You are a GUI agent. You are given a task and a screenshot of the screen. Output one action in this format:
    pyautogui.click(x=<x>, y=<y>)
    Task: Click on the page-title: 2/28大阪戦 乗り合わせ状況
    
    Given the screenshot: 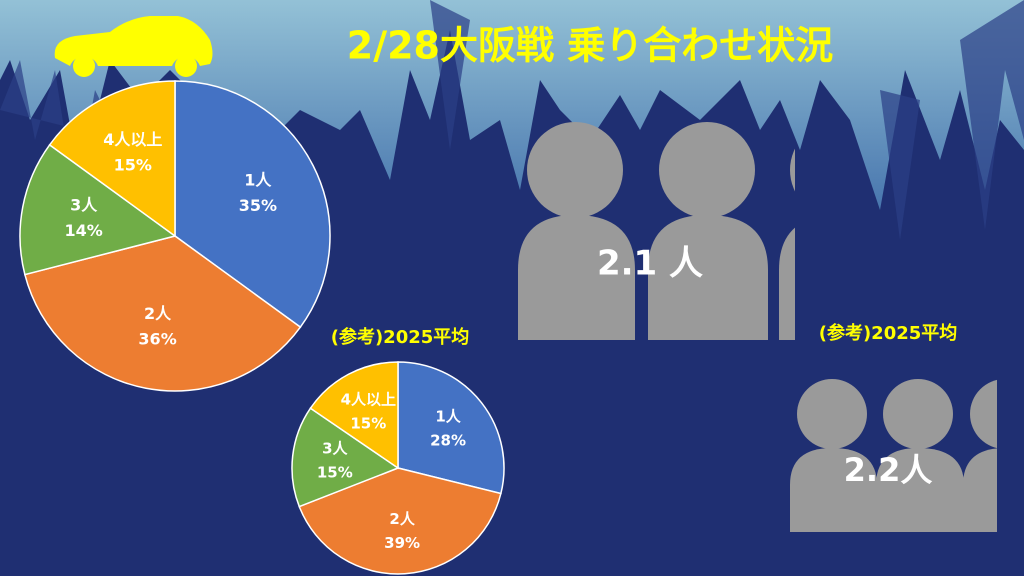 What is the action you would take?
    pyautogui.click(x=590, y=46)
    